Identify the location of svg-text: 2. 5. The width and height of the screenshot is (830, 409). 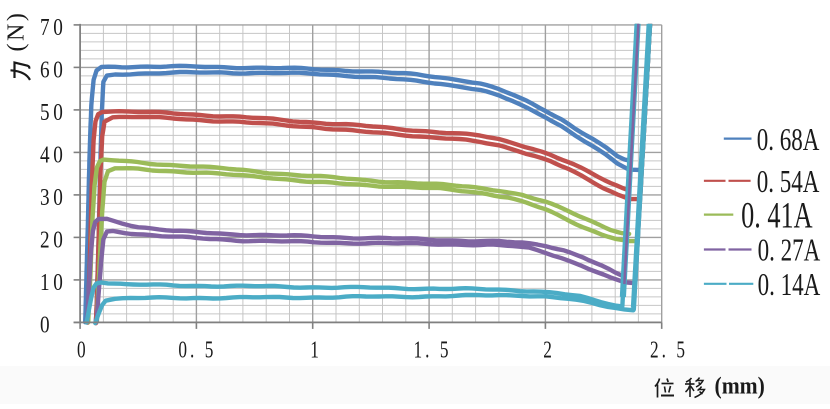
(669, 350).